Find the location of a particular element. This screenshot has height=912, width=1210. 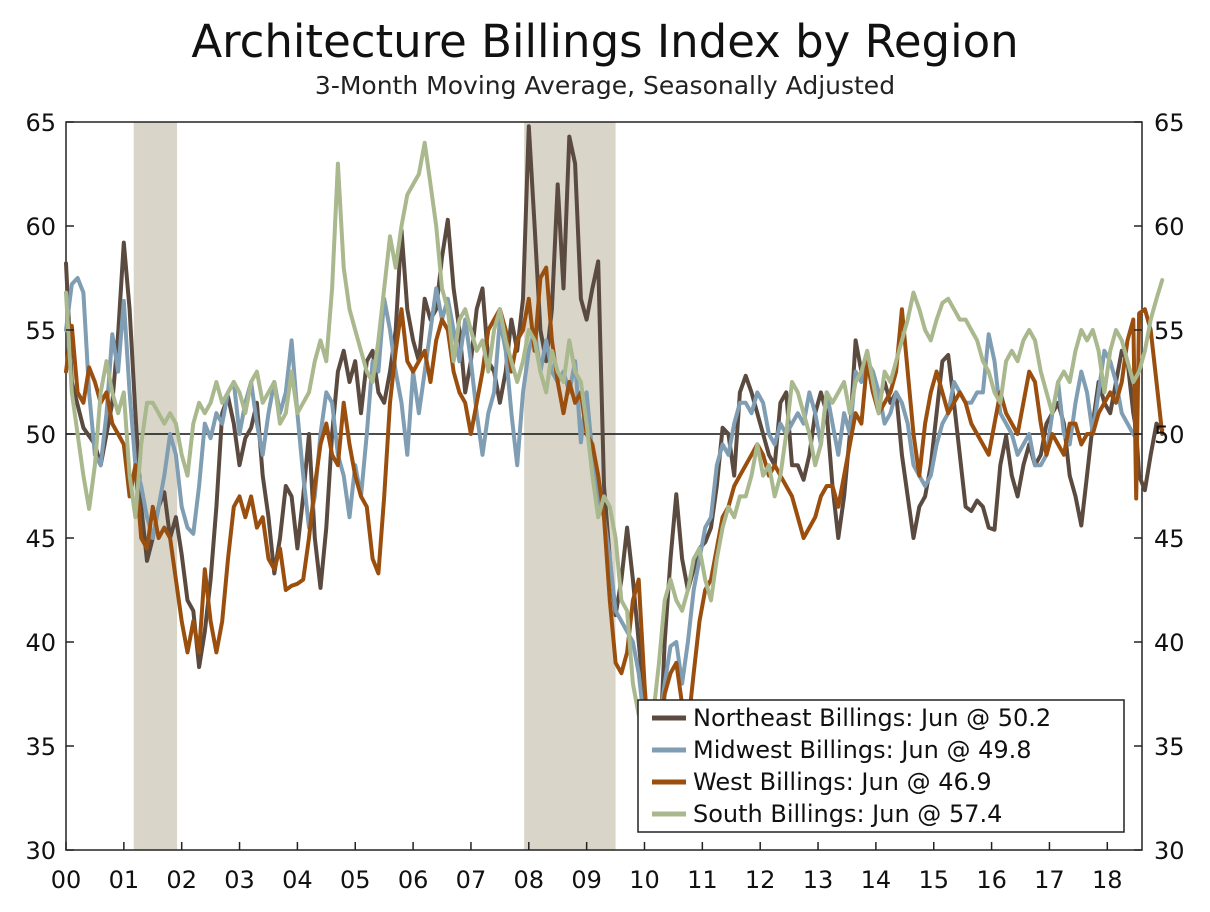

y-tick-label-right: 50 is located at coordinates (1169, 435).